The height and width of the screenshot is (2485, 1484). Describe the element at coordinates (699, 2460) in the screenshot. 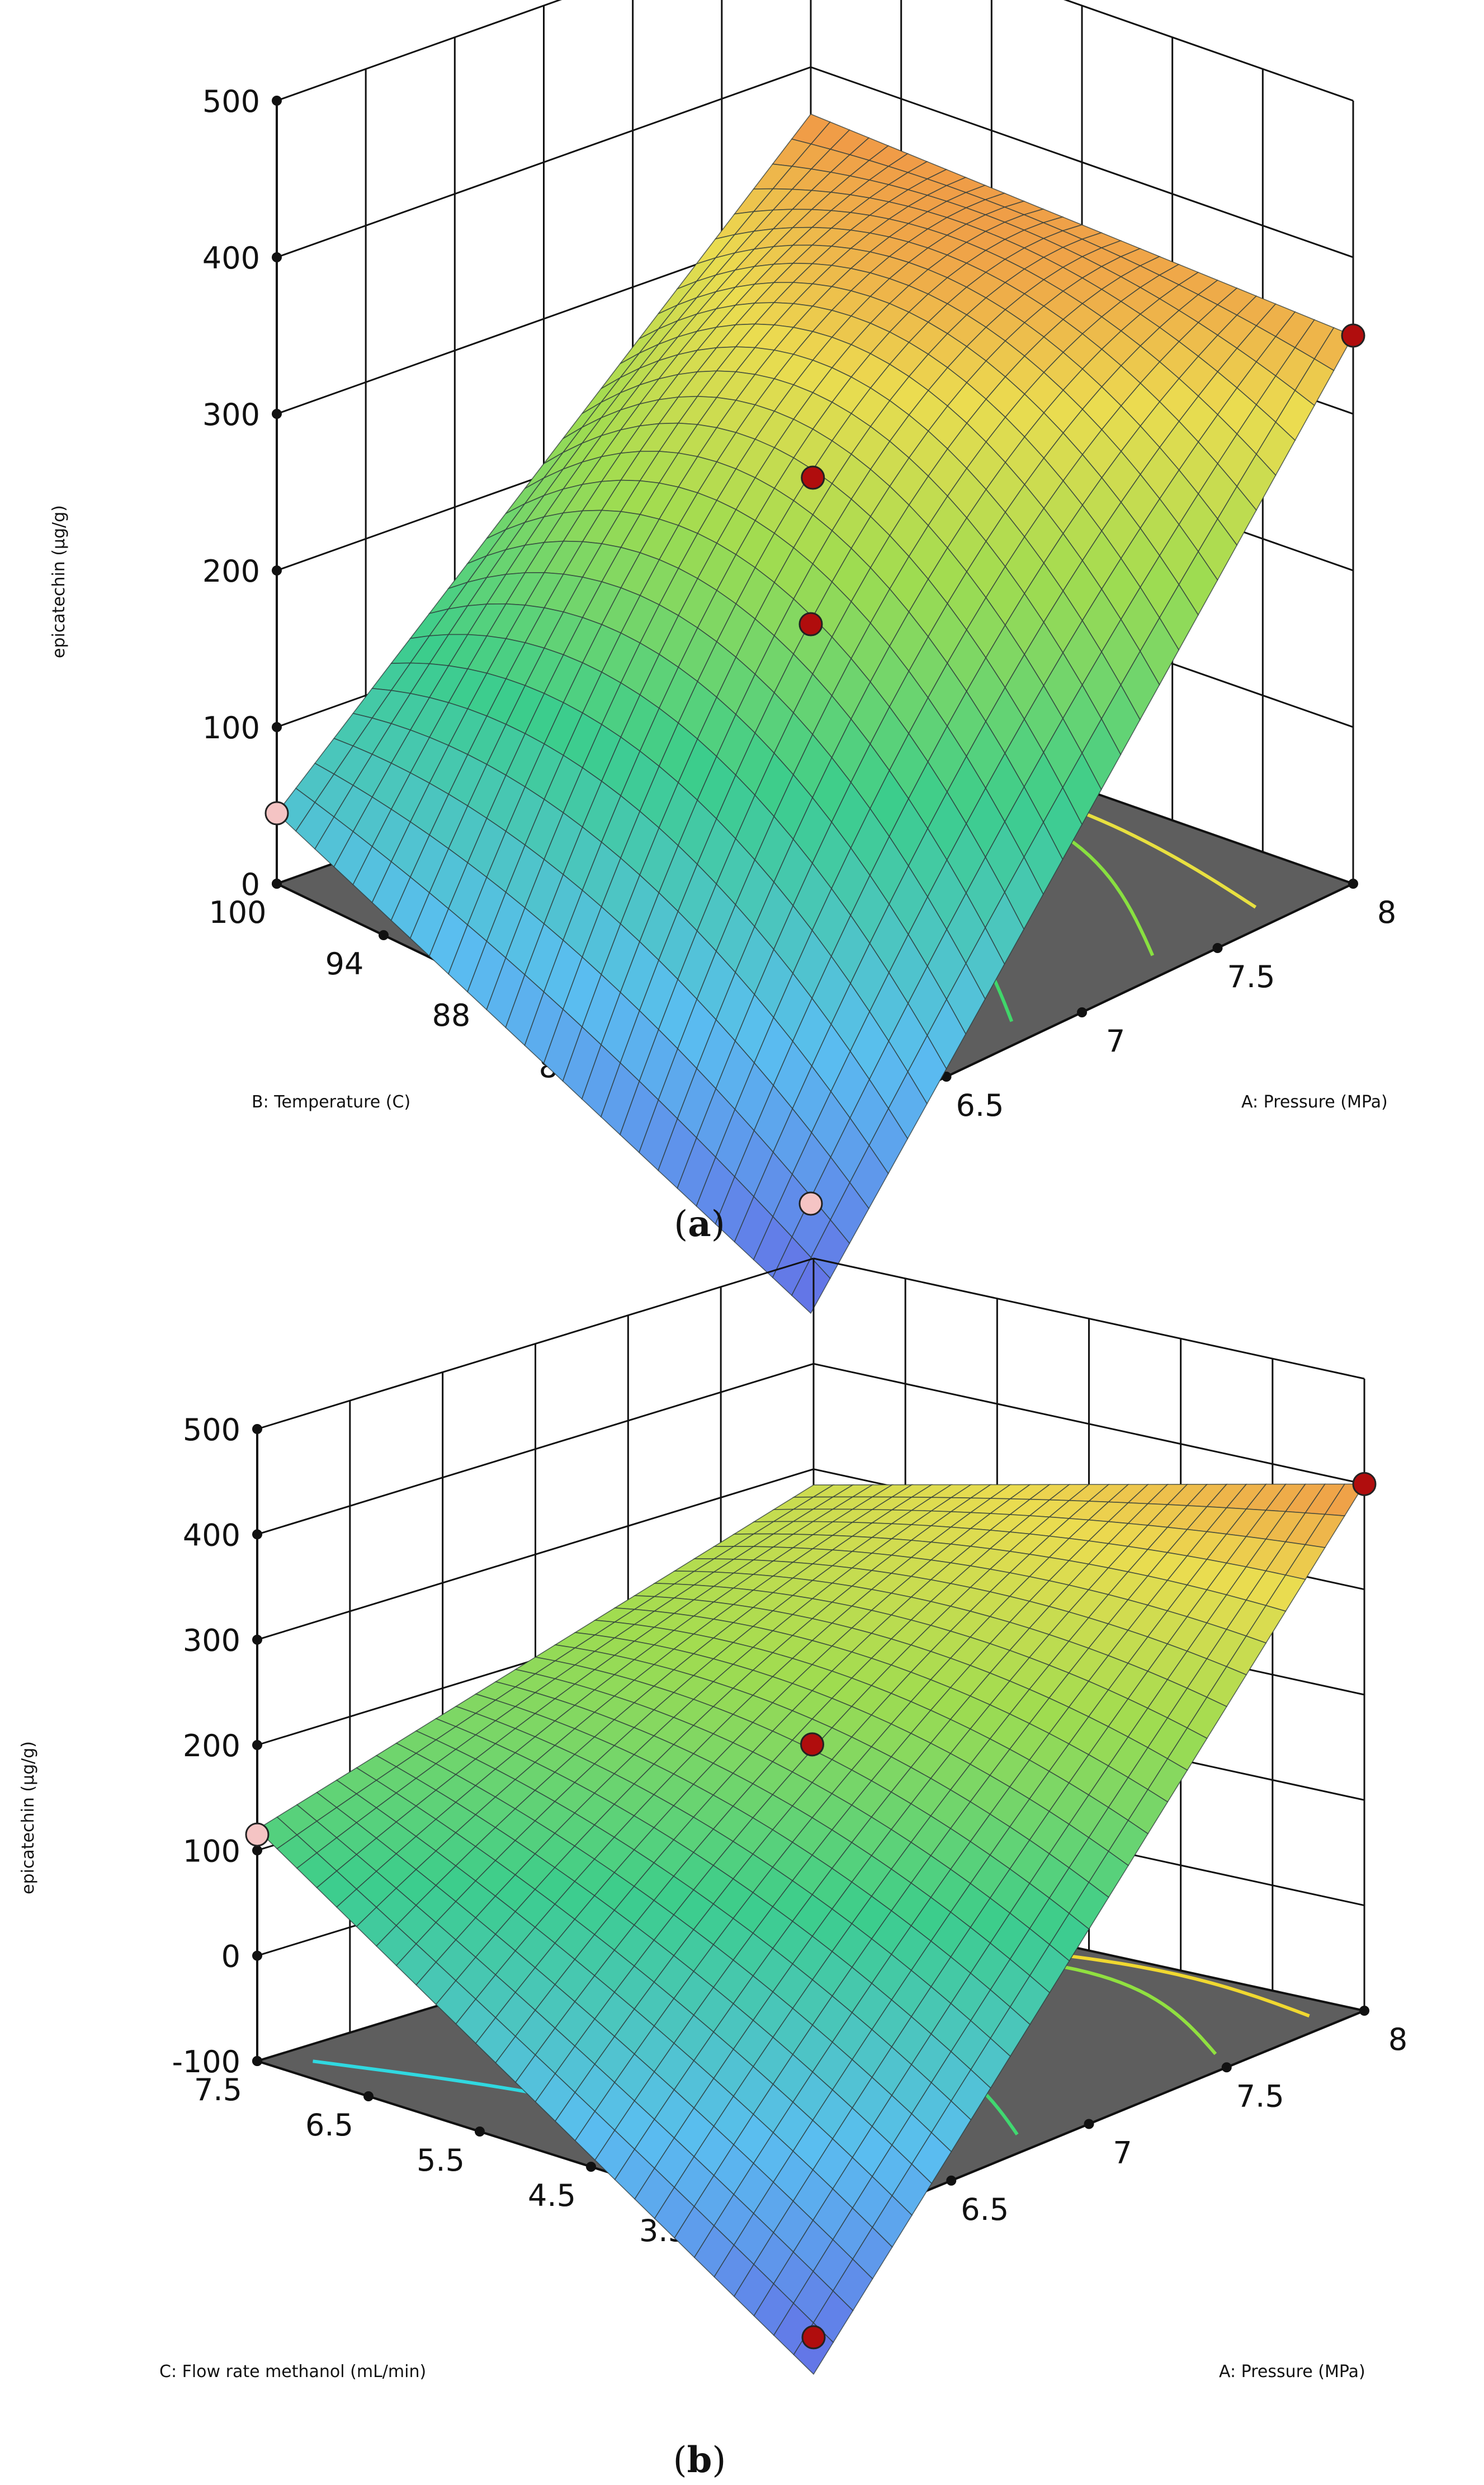

I see `caption-b: (b)` at that location.